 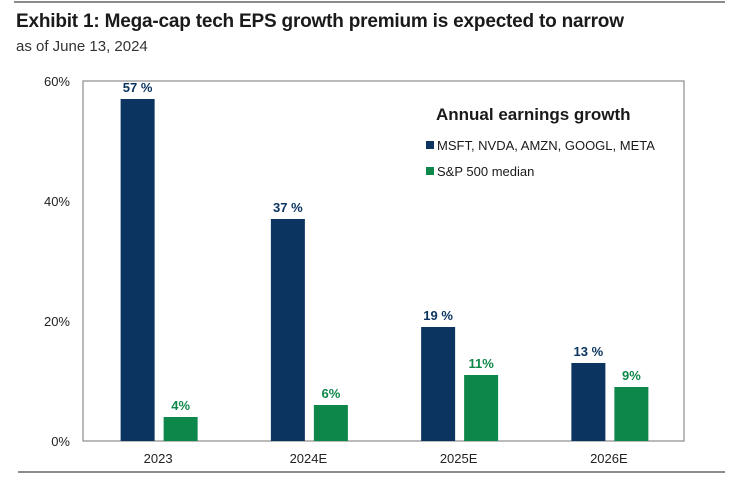 What do you see at coordinates (309, 458) in the screenshot?
I see `x-tick-label: 2024E` at bounding box center [309, 458].